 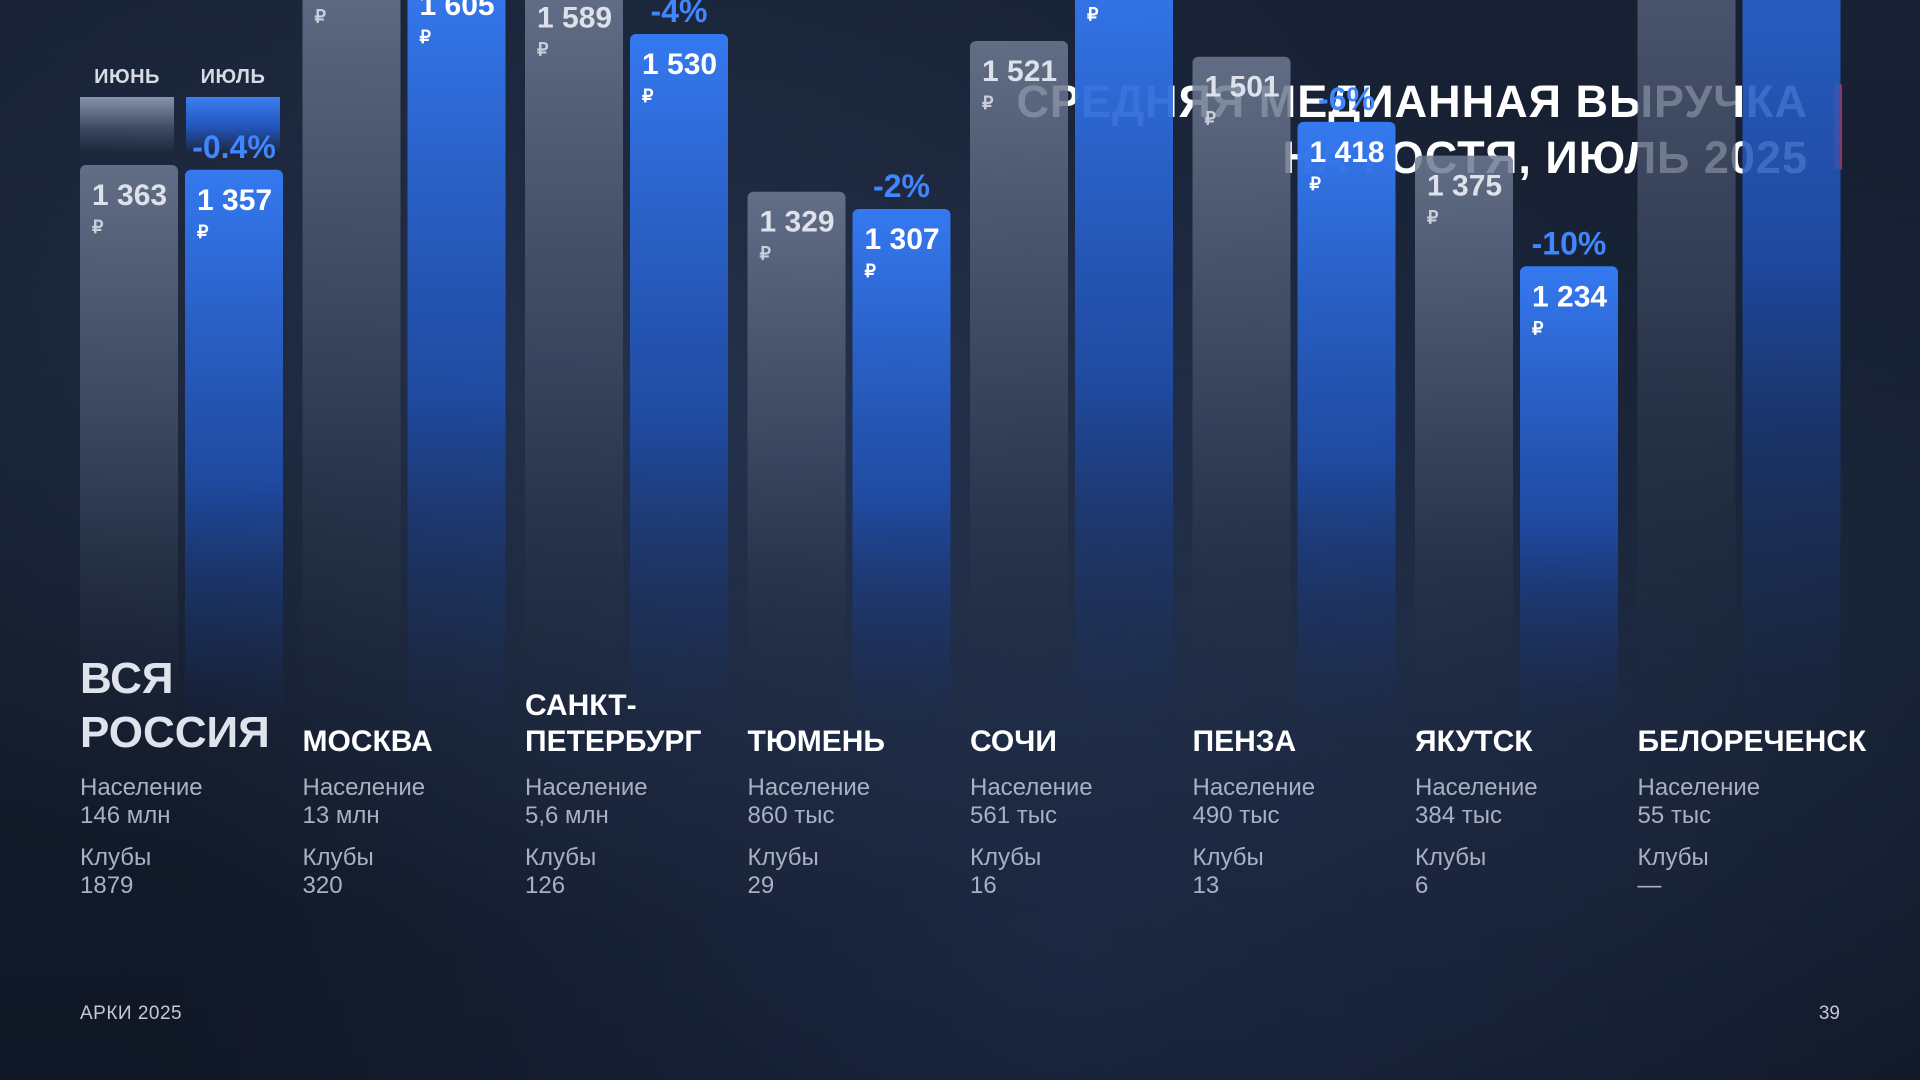 I want to click on legend-item-july: ИЮЛЬ, so click(x=233, y=109).